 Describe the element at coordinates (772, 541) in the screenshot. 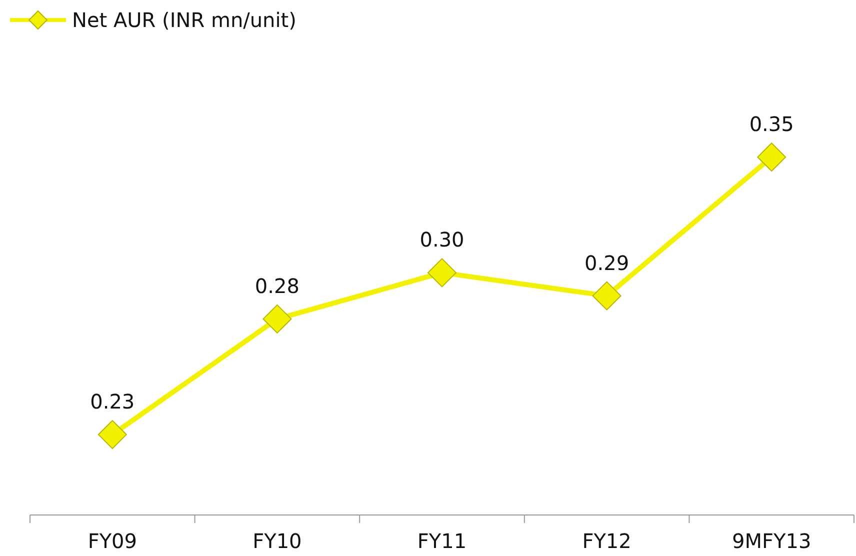

I see `x-tick-label: 9MFY13` at that location.